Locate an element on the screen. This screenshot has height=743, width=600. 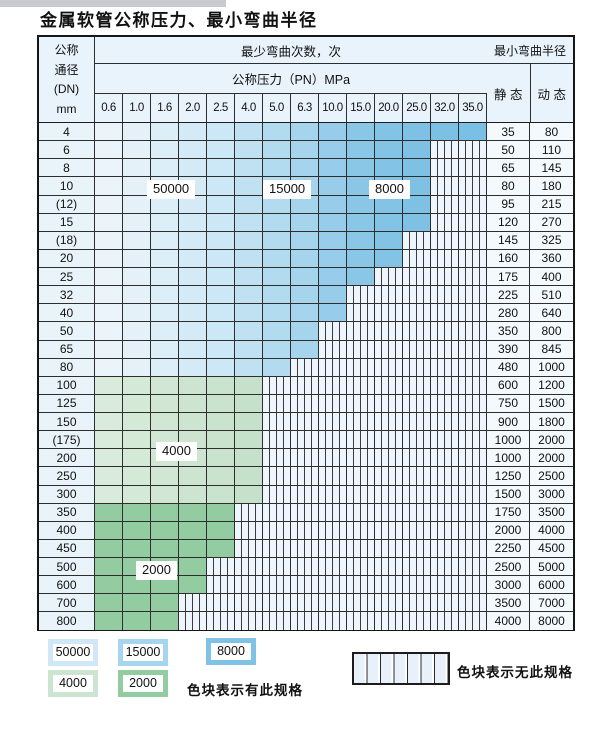
static-radius-cell: 750 is located at coordinates (508, 403).